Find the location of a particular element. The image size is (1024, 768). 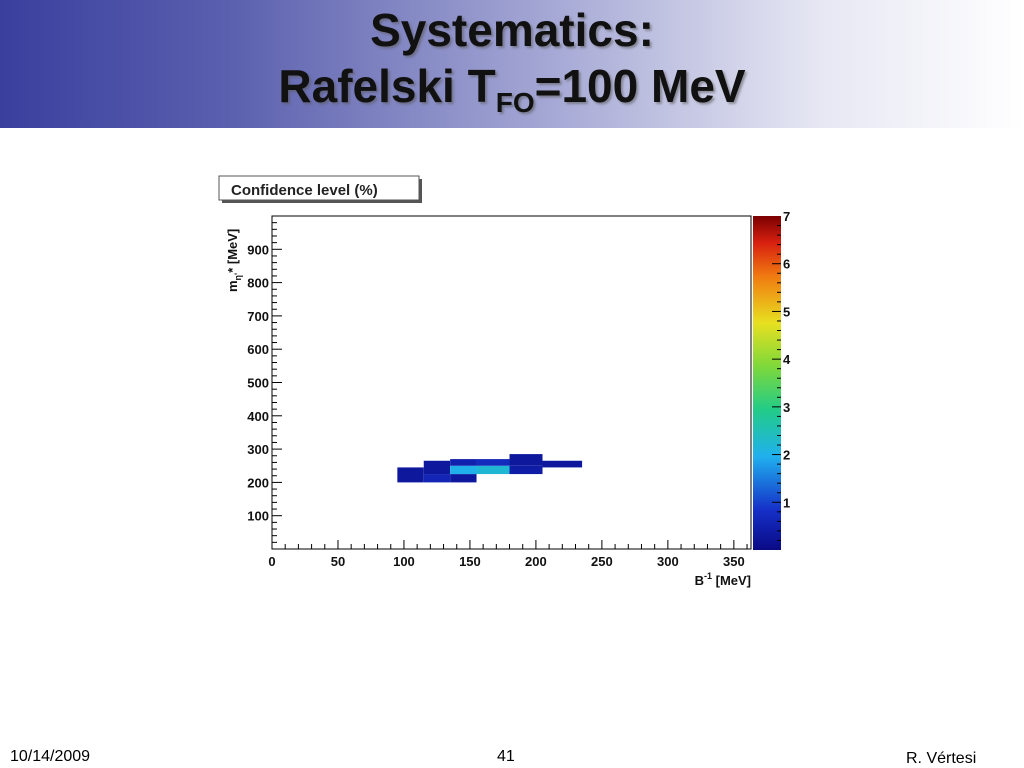

z-tick-label: 1 is located at coordinates (786, 502).